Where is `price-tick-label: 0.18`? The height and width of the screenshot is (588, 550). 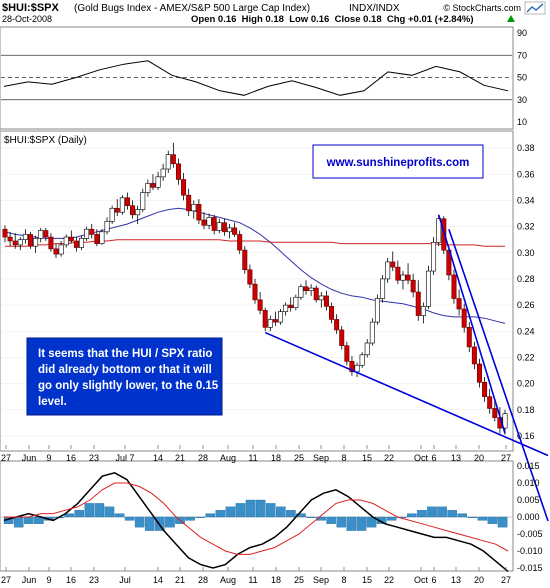 price-tick-label: 0.18 is located at coordinates (526, 410).